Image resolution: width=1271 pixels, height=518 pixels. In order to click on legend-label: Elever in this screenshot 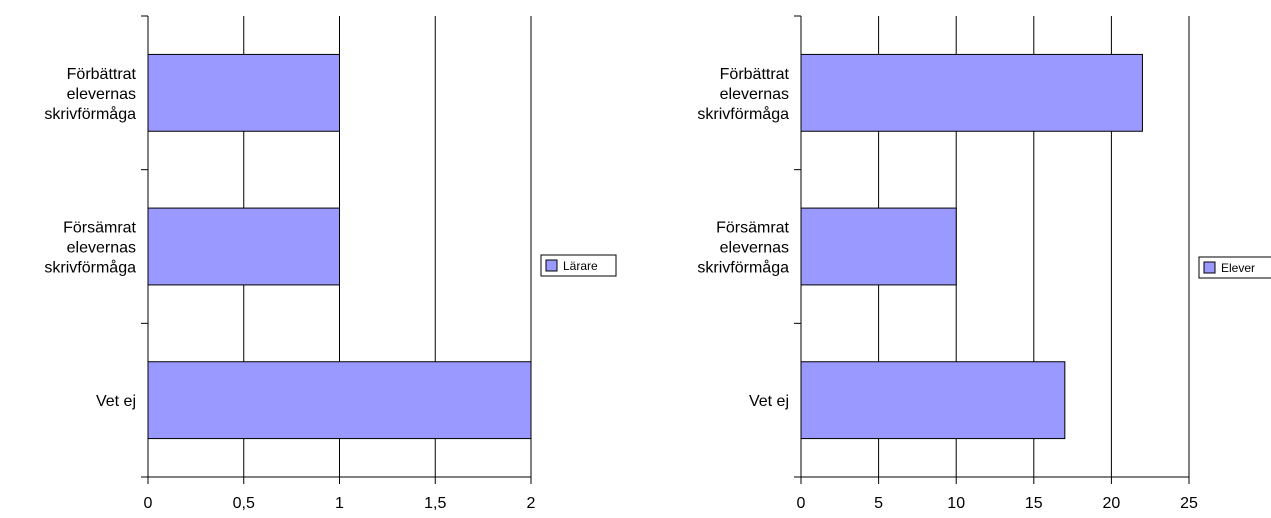, I will do `click(1238, 268)`.